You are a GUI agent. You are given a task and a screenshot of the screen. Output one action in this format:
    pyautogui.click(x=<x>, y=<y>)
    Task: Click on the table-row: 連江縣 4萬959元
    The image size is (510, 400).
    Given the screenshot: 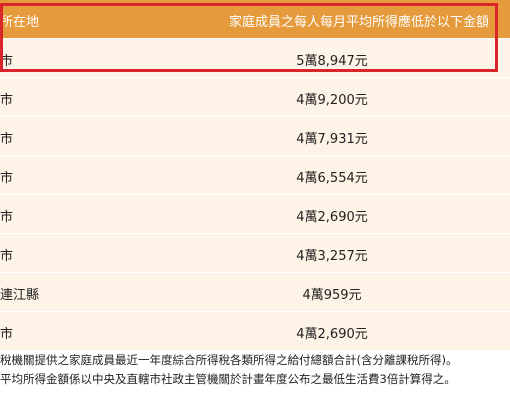 What is the action you would take?
    pyautogui.click(x=255, y=291)
    